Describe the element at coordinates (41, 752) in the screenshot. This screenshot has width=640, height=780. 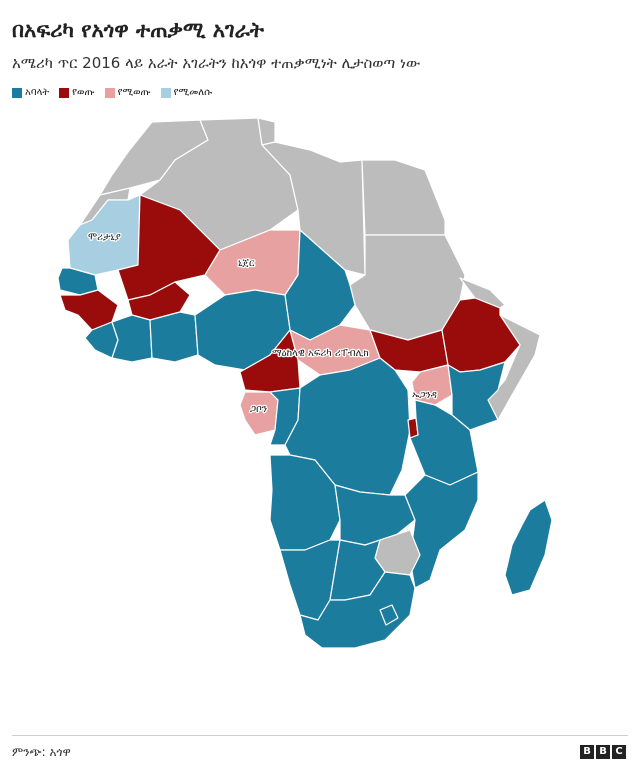
I see `source-note: ምንጭ: አጎዋ` at that location.